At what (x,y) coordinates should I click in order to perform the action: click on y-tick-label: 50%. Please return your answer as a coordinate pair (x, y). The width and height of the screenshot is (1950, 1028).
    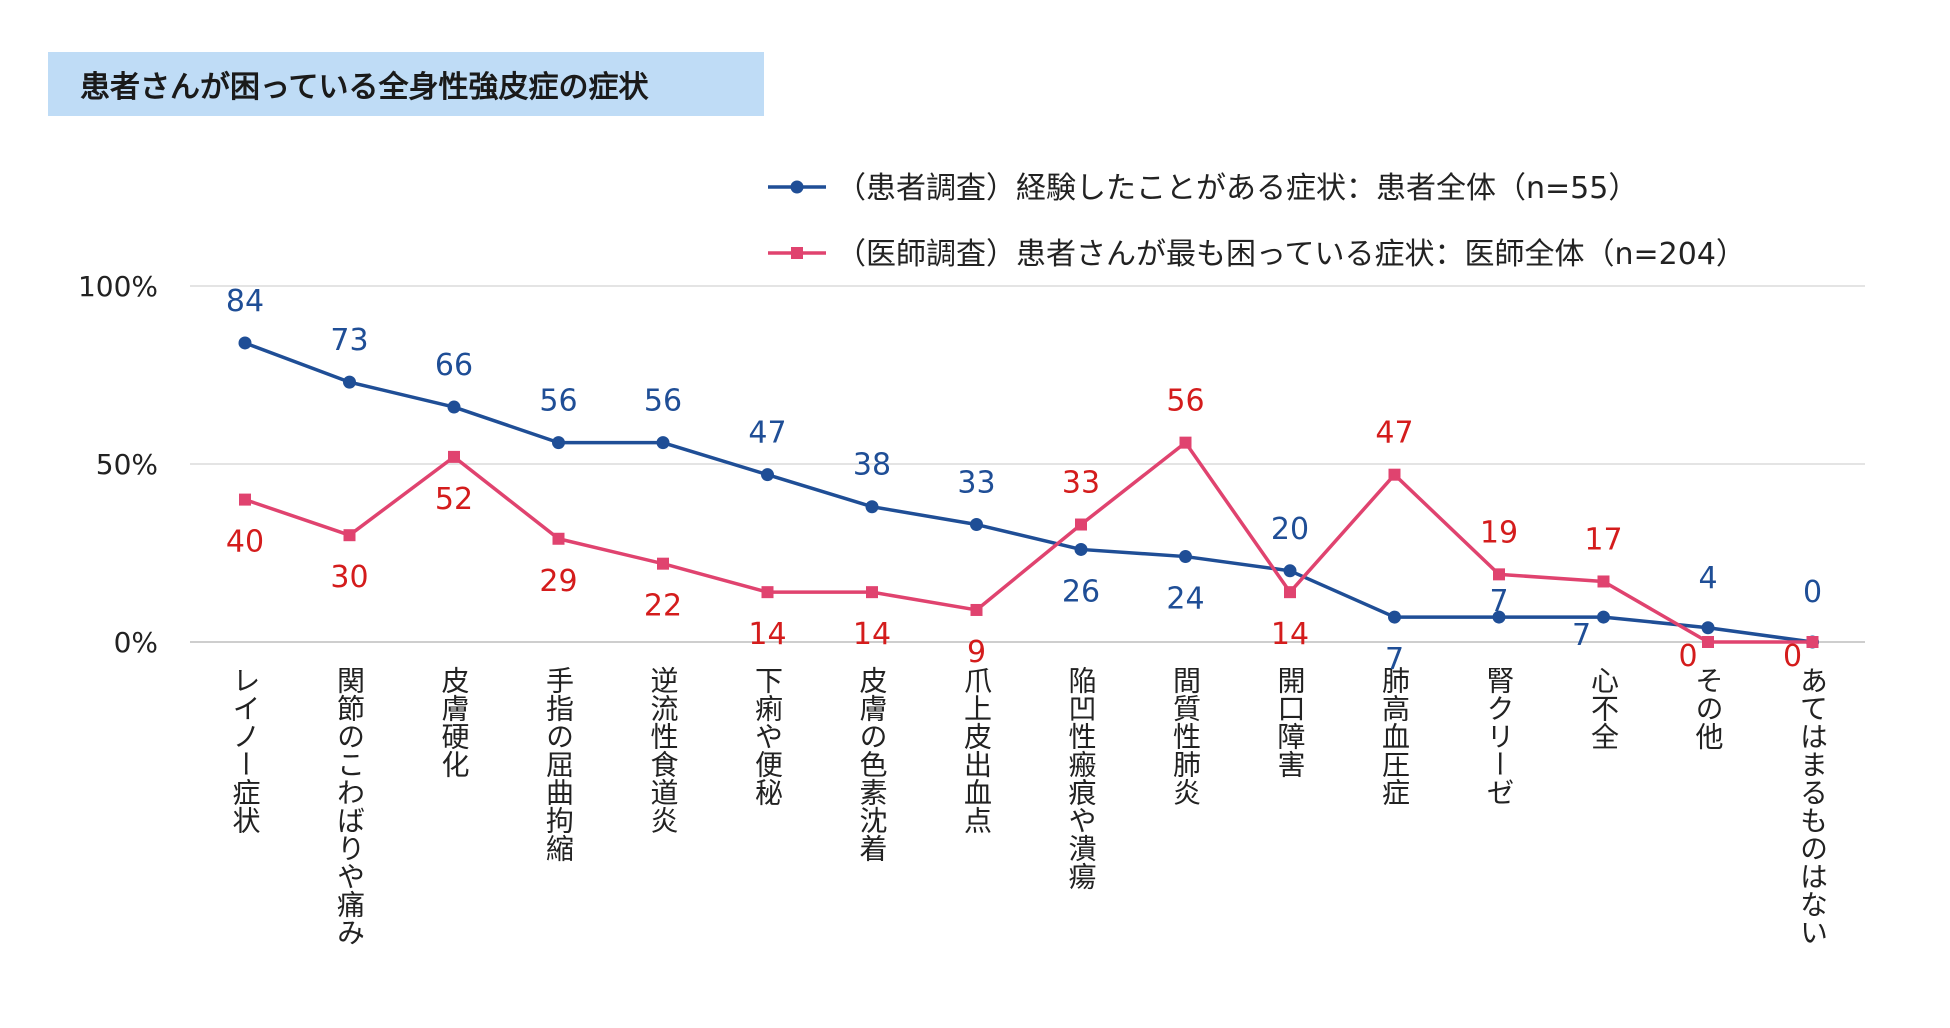
    Looking at the image, I should click on (127, 464).